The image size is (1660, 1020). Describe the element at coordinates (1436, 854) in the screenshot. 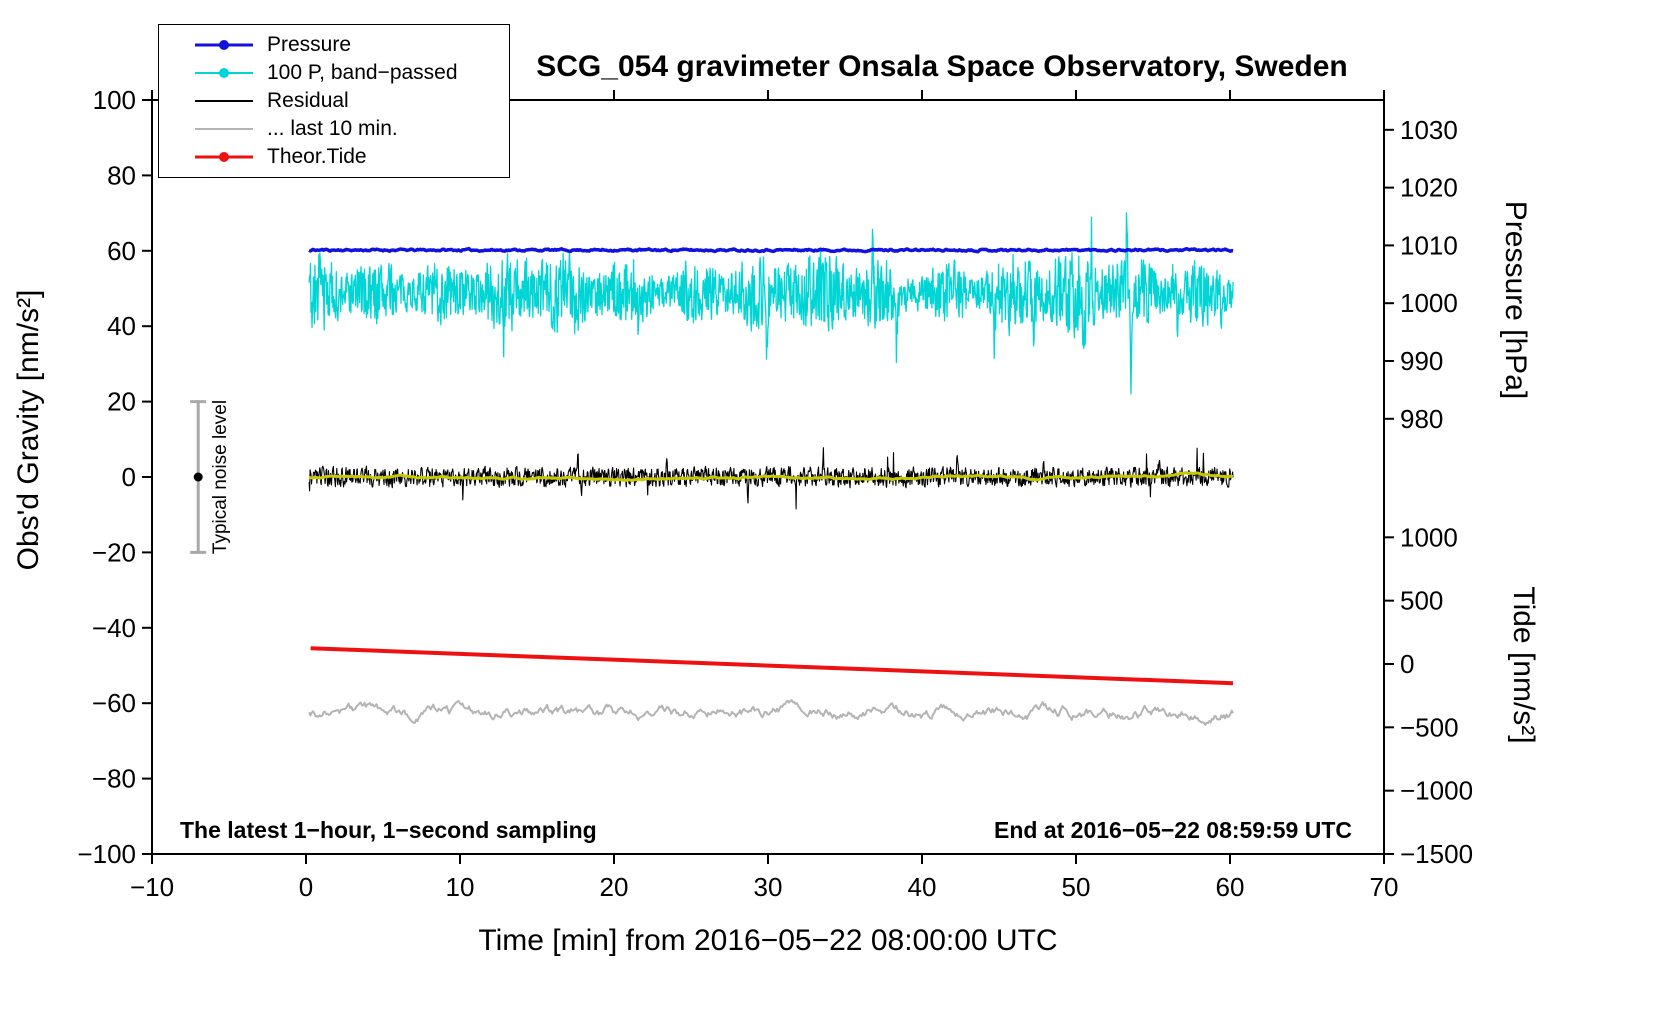

I see `tide-tick-label: −1500` at that location.